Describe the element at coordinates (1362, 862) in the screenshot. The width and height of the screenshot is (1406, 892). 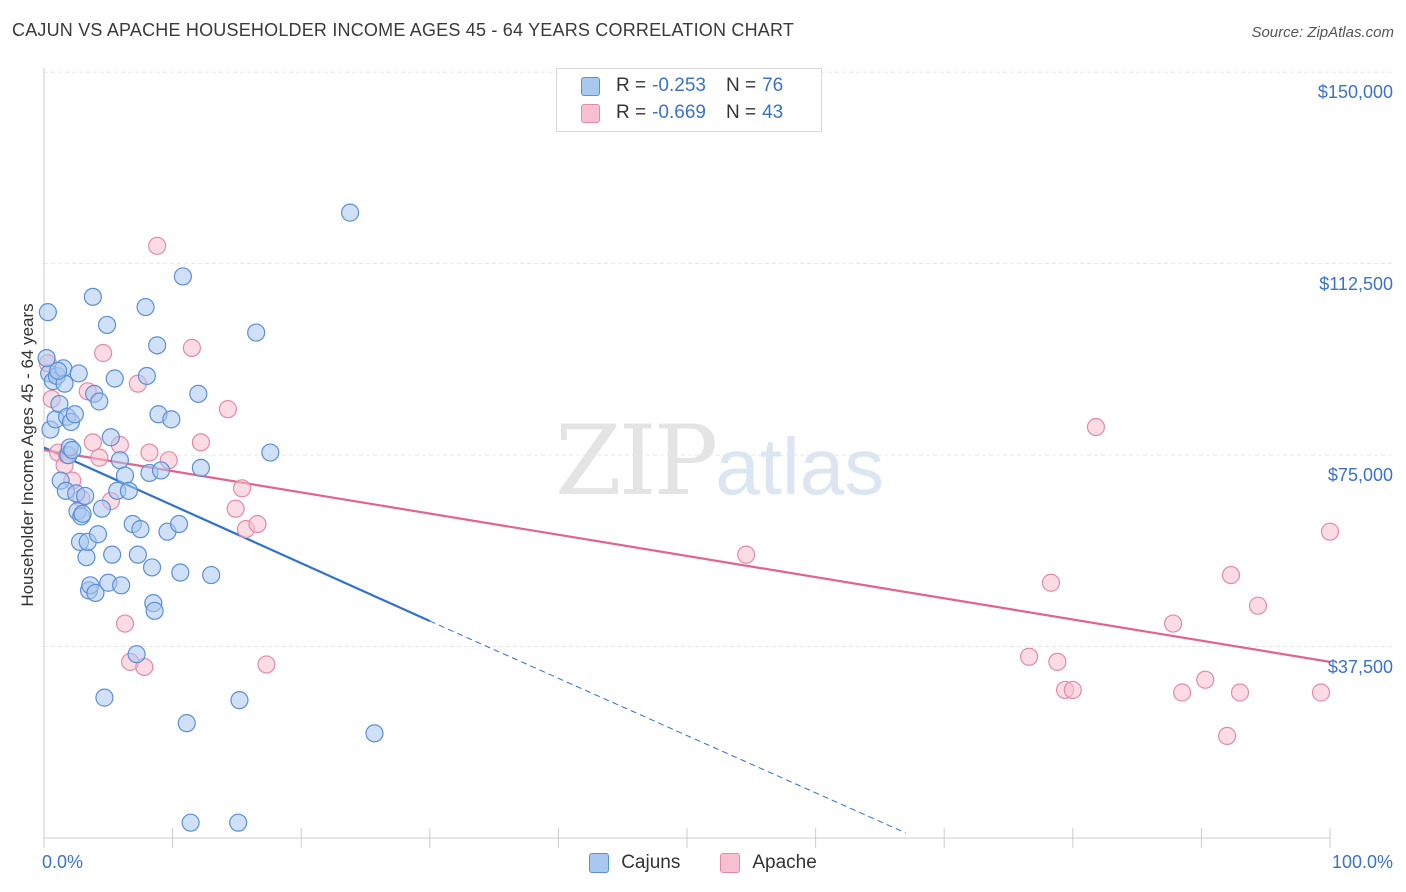
I see `x-tick-label-max: 100.0%` at that location.